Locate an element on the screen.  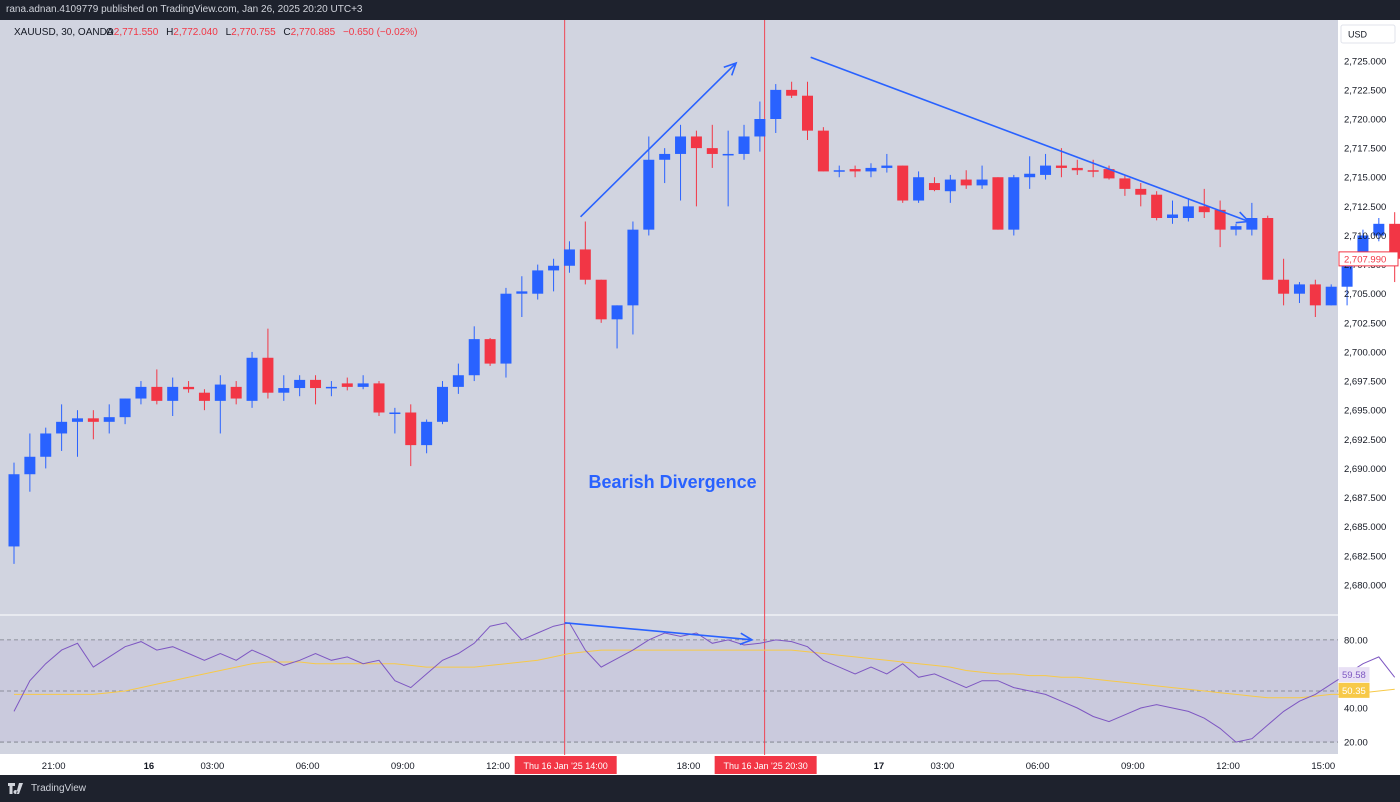
price-tick-label: 2,722.500 is located at coordinates (1365, 90).